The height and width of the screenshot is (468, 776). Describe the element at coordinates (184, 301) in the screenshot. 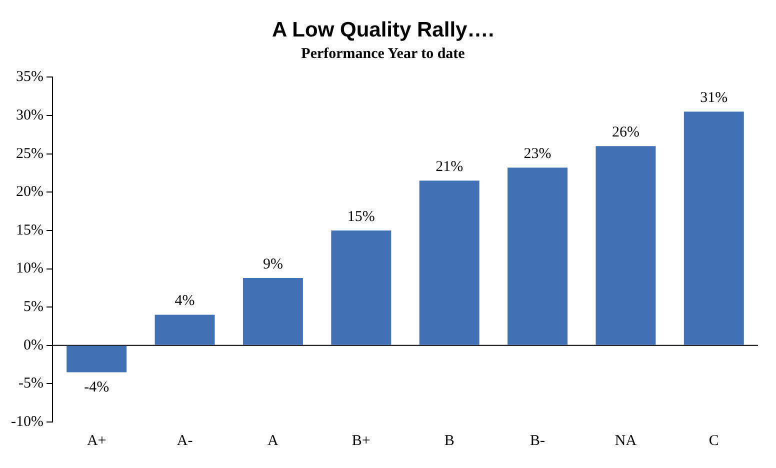

I see `data-label: 4%` at that location.